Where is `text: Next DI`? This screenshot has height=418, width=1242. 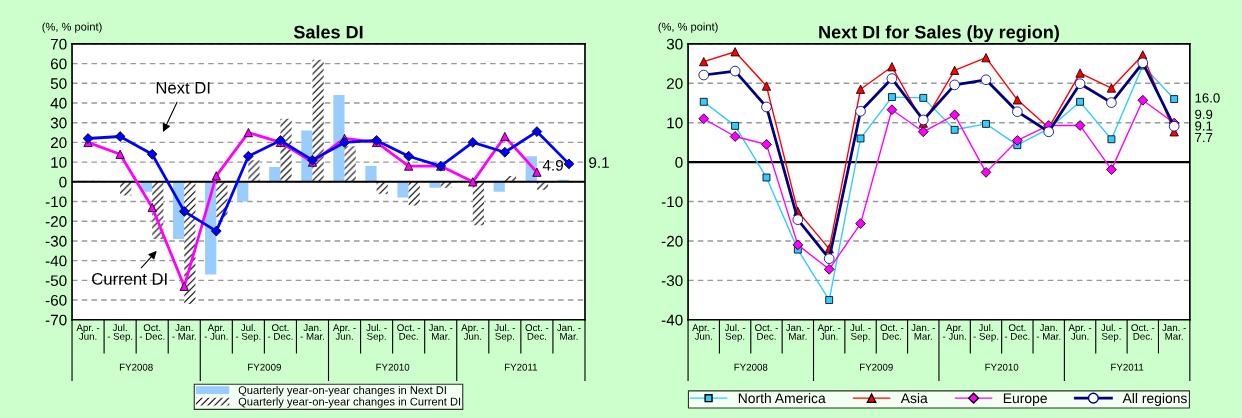 text: Next DI is located at coordinates (183, 88).